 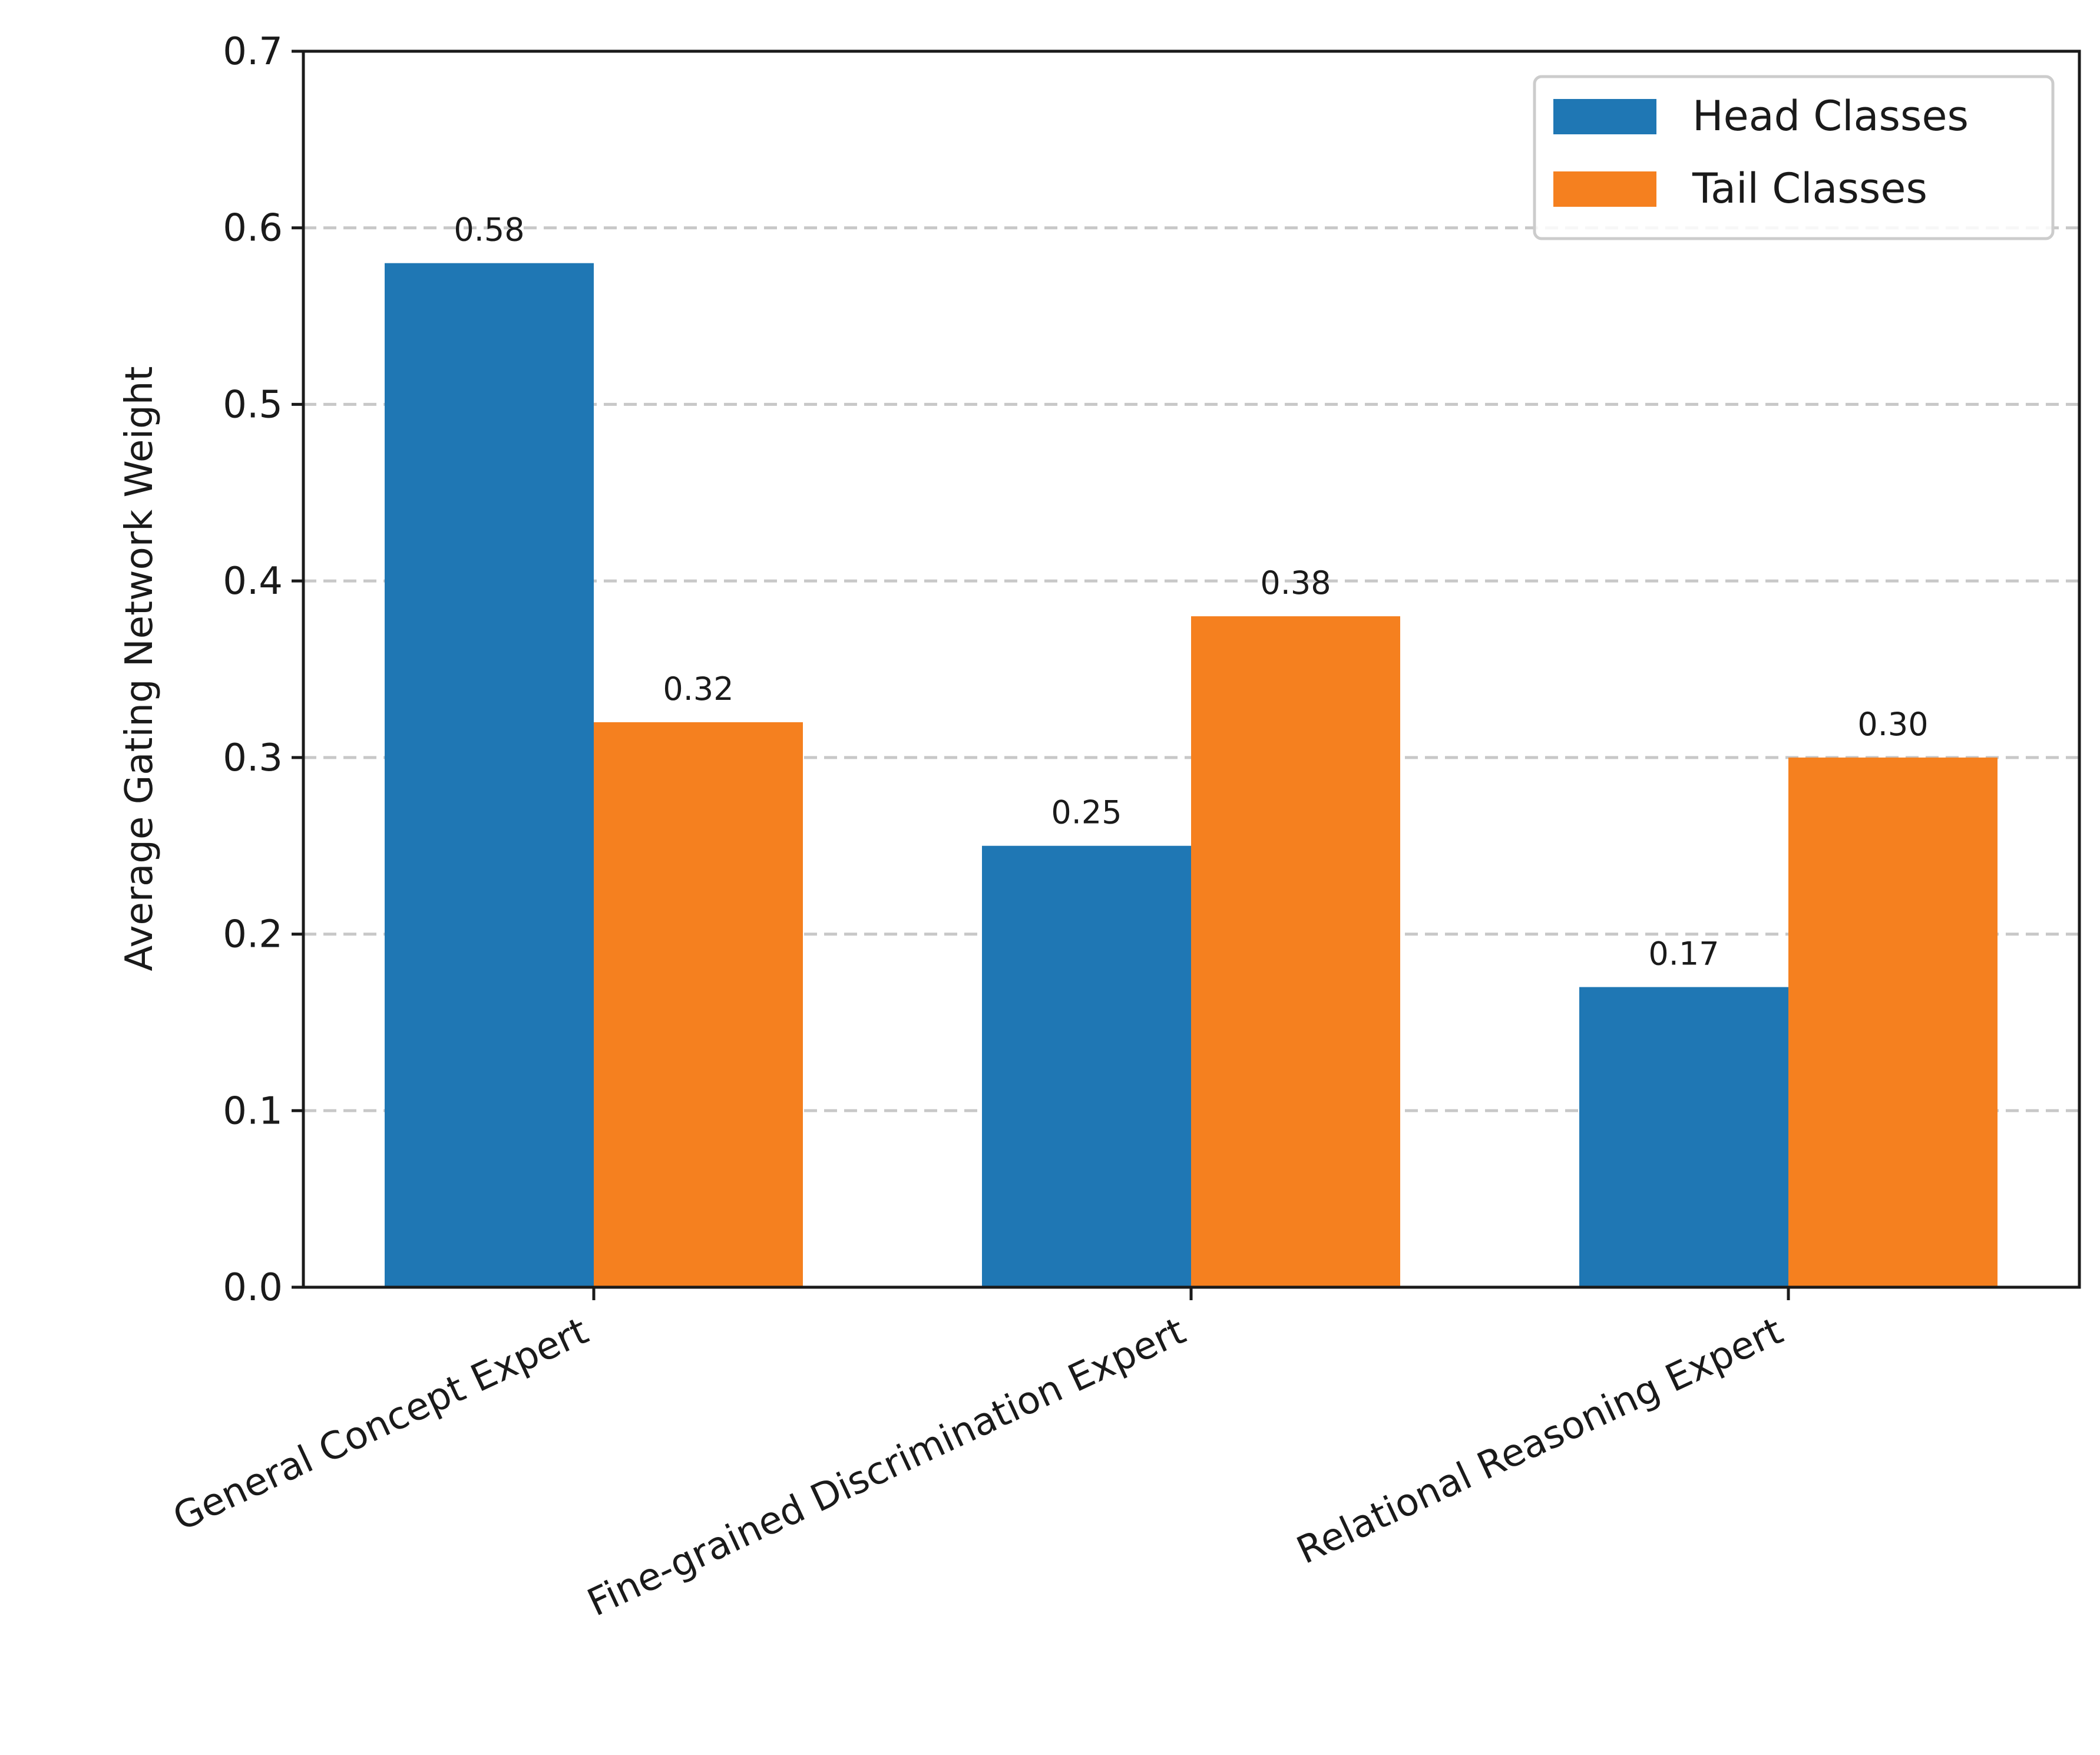 What do you see at coordinates (253, 228) in the screenshot?
I see `y-tick-label: 0.6` at bounding box center [253, 228].